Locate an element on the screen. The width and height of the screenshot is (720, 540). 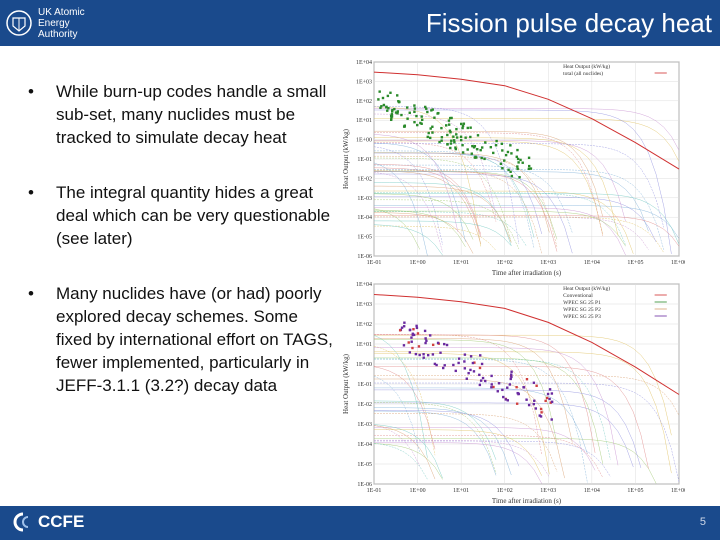
total-heat-series-line is located at coordinates (526, 344).